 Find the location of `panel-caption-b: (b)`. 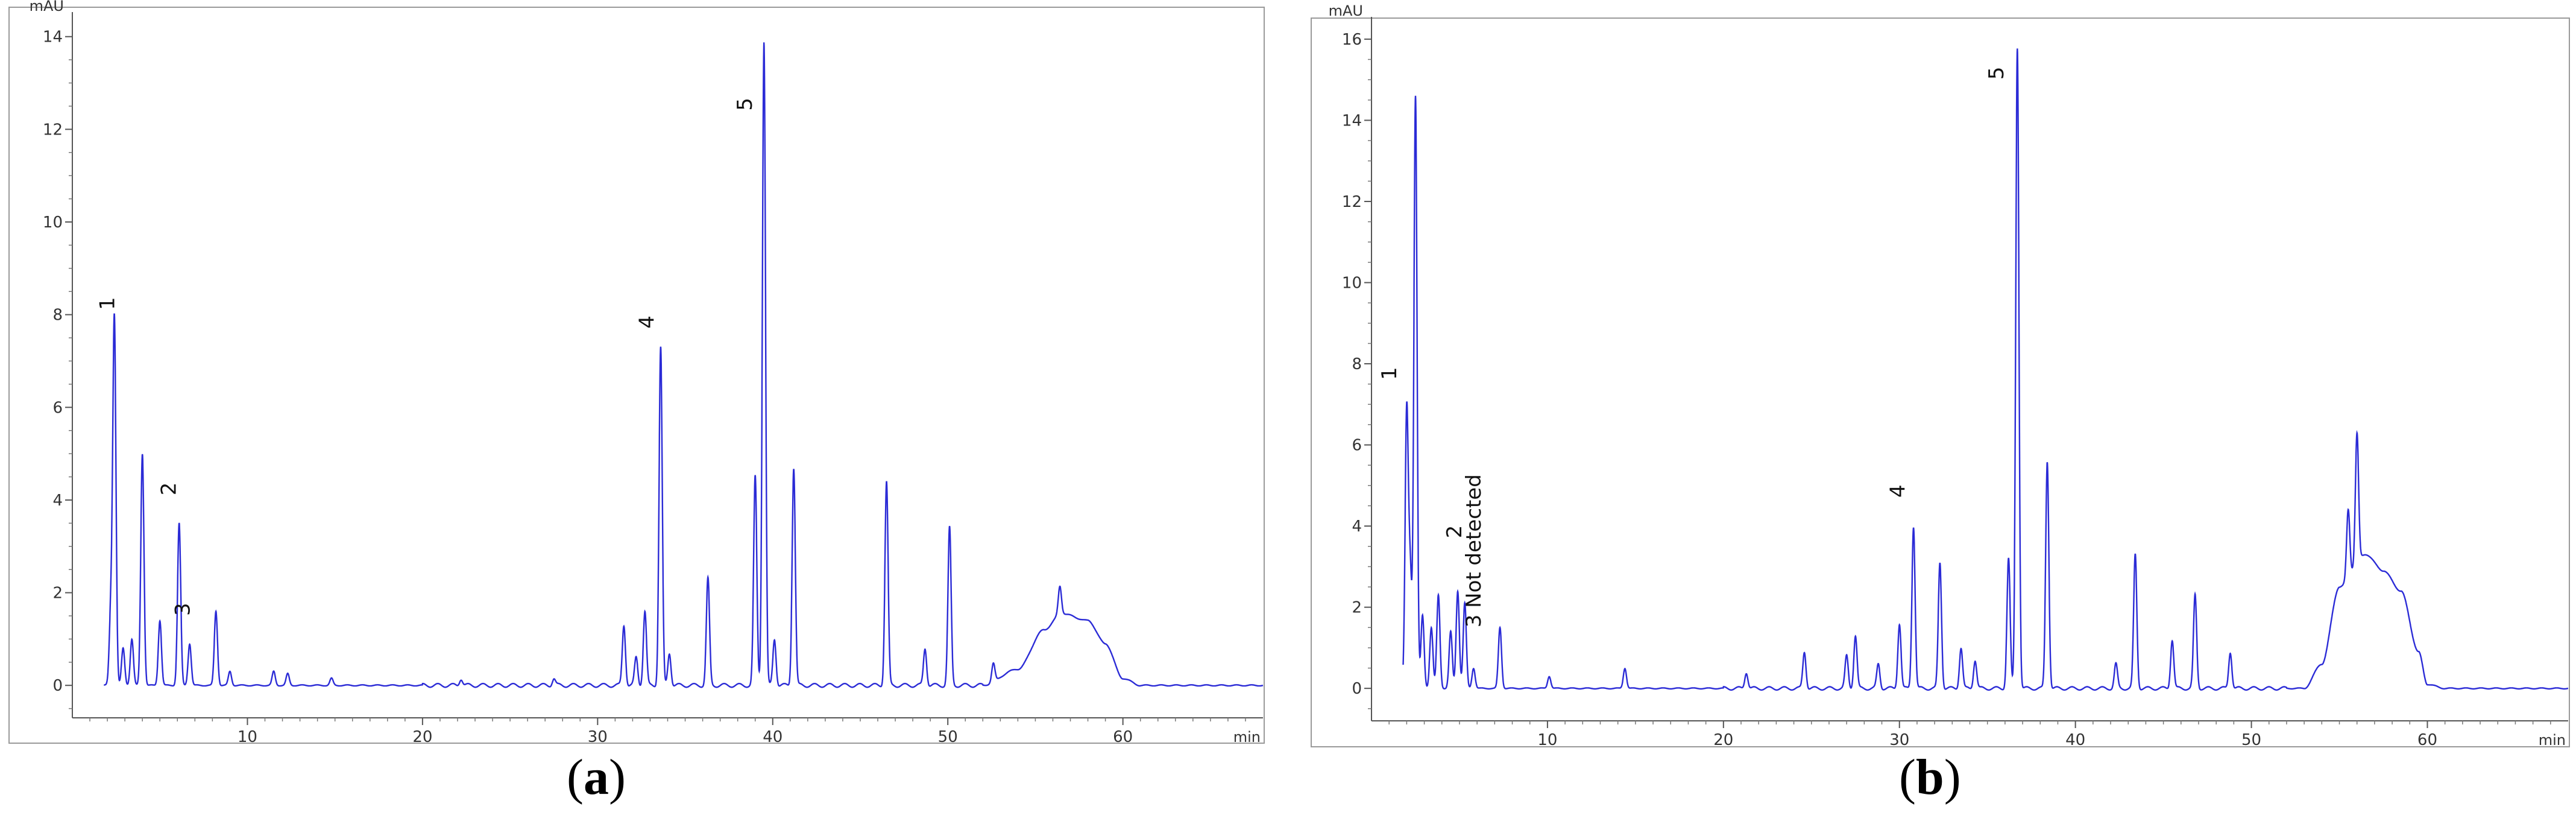

panel-caption-b: (b) is located at coordinates (1930, 777).